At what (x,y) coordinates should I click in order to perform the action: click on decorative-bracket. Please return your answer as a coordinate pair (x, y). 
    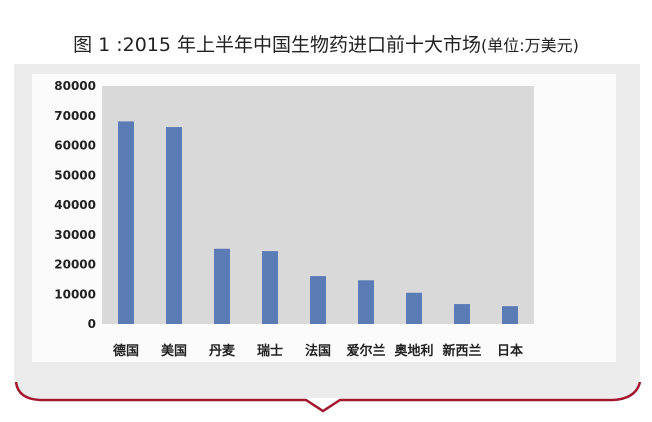
    Looking at the image, I should click on (328, 397).